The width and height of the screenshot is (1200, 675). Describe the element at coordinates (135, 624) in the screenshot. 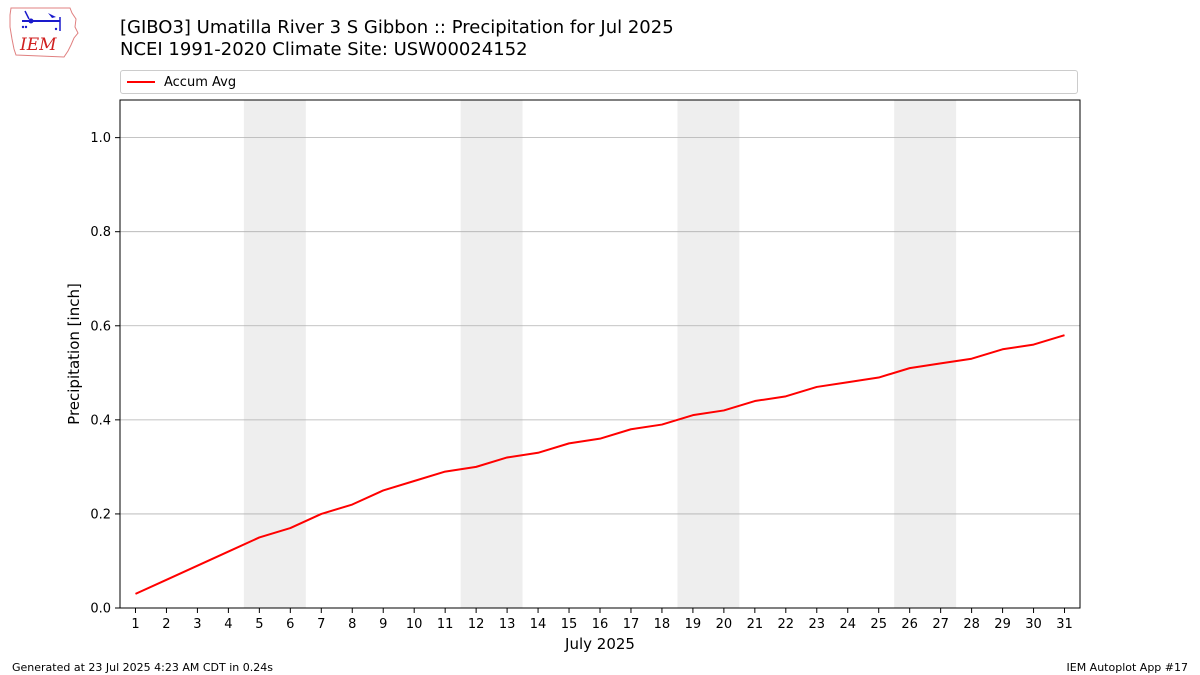

I see `x-tick-label: 1` at that location.